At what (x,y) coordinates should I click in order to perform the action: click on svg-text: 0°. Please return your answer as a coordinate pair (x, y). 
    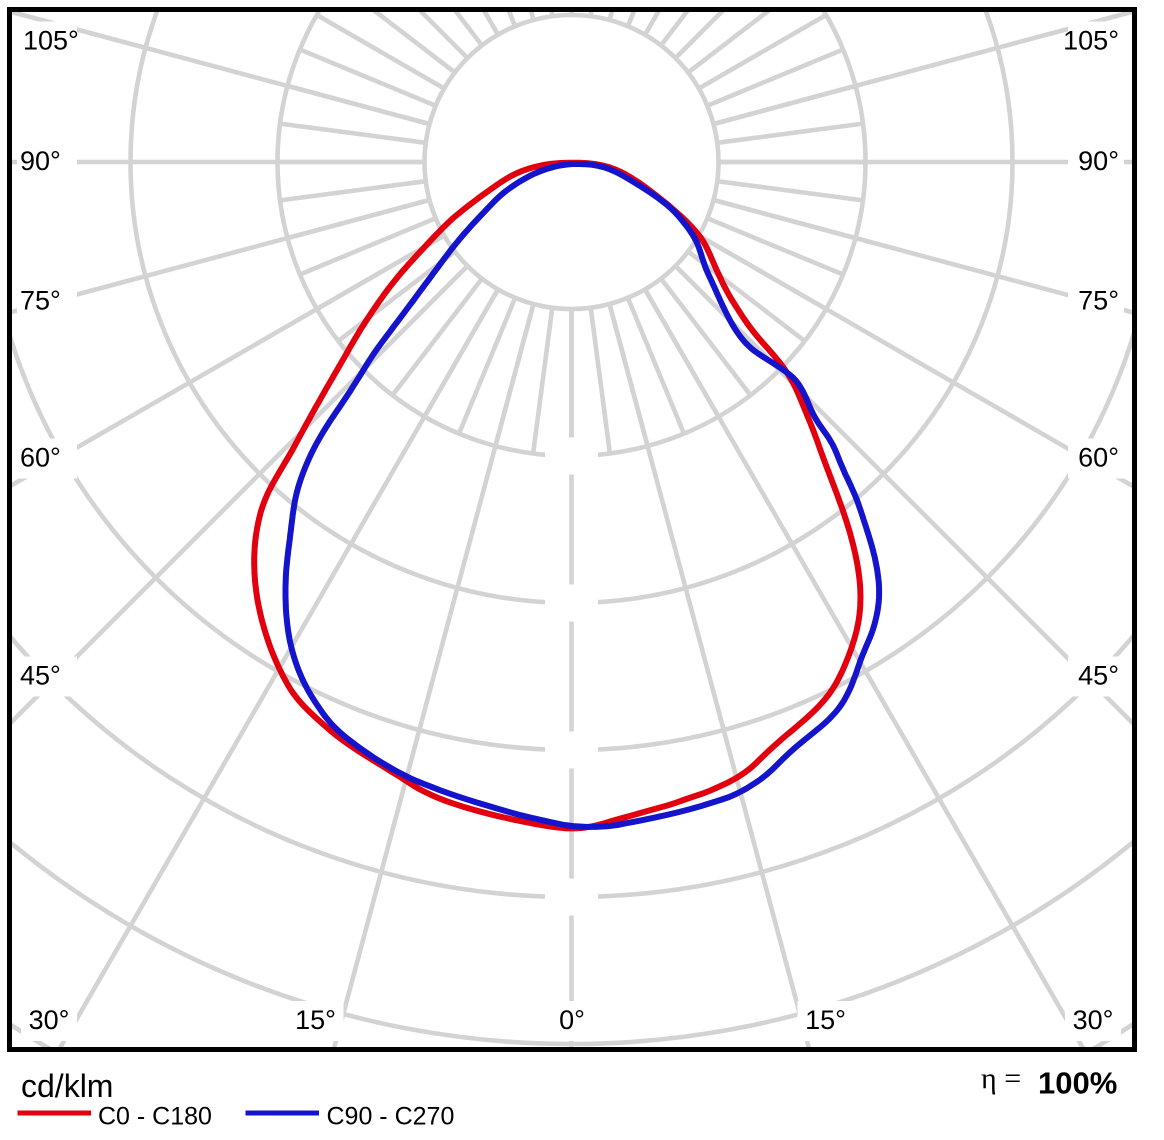
    Looking at the image, I should click on (572, 1020).